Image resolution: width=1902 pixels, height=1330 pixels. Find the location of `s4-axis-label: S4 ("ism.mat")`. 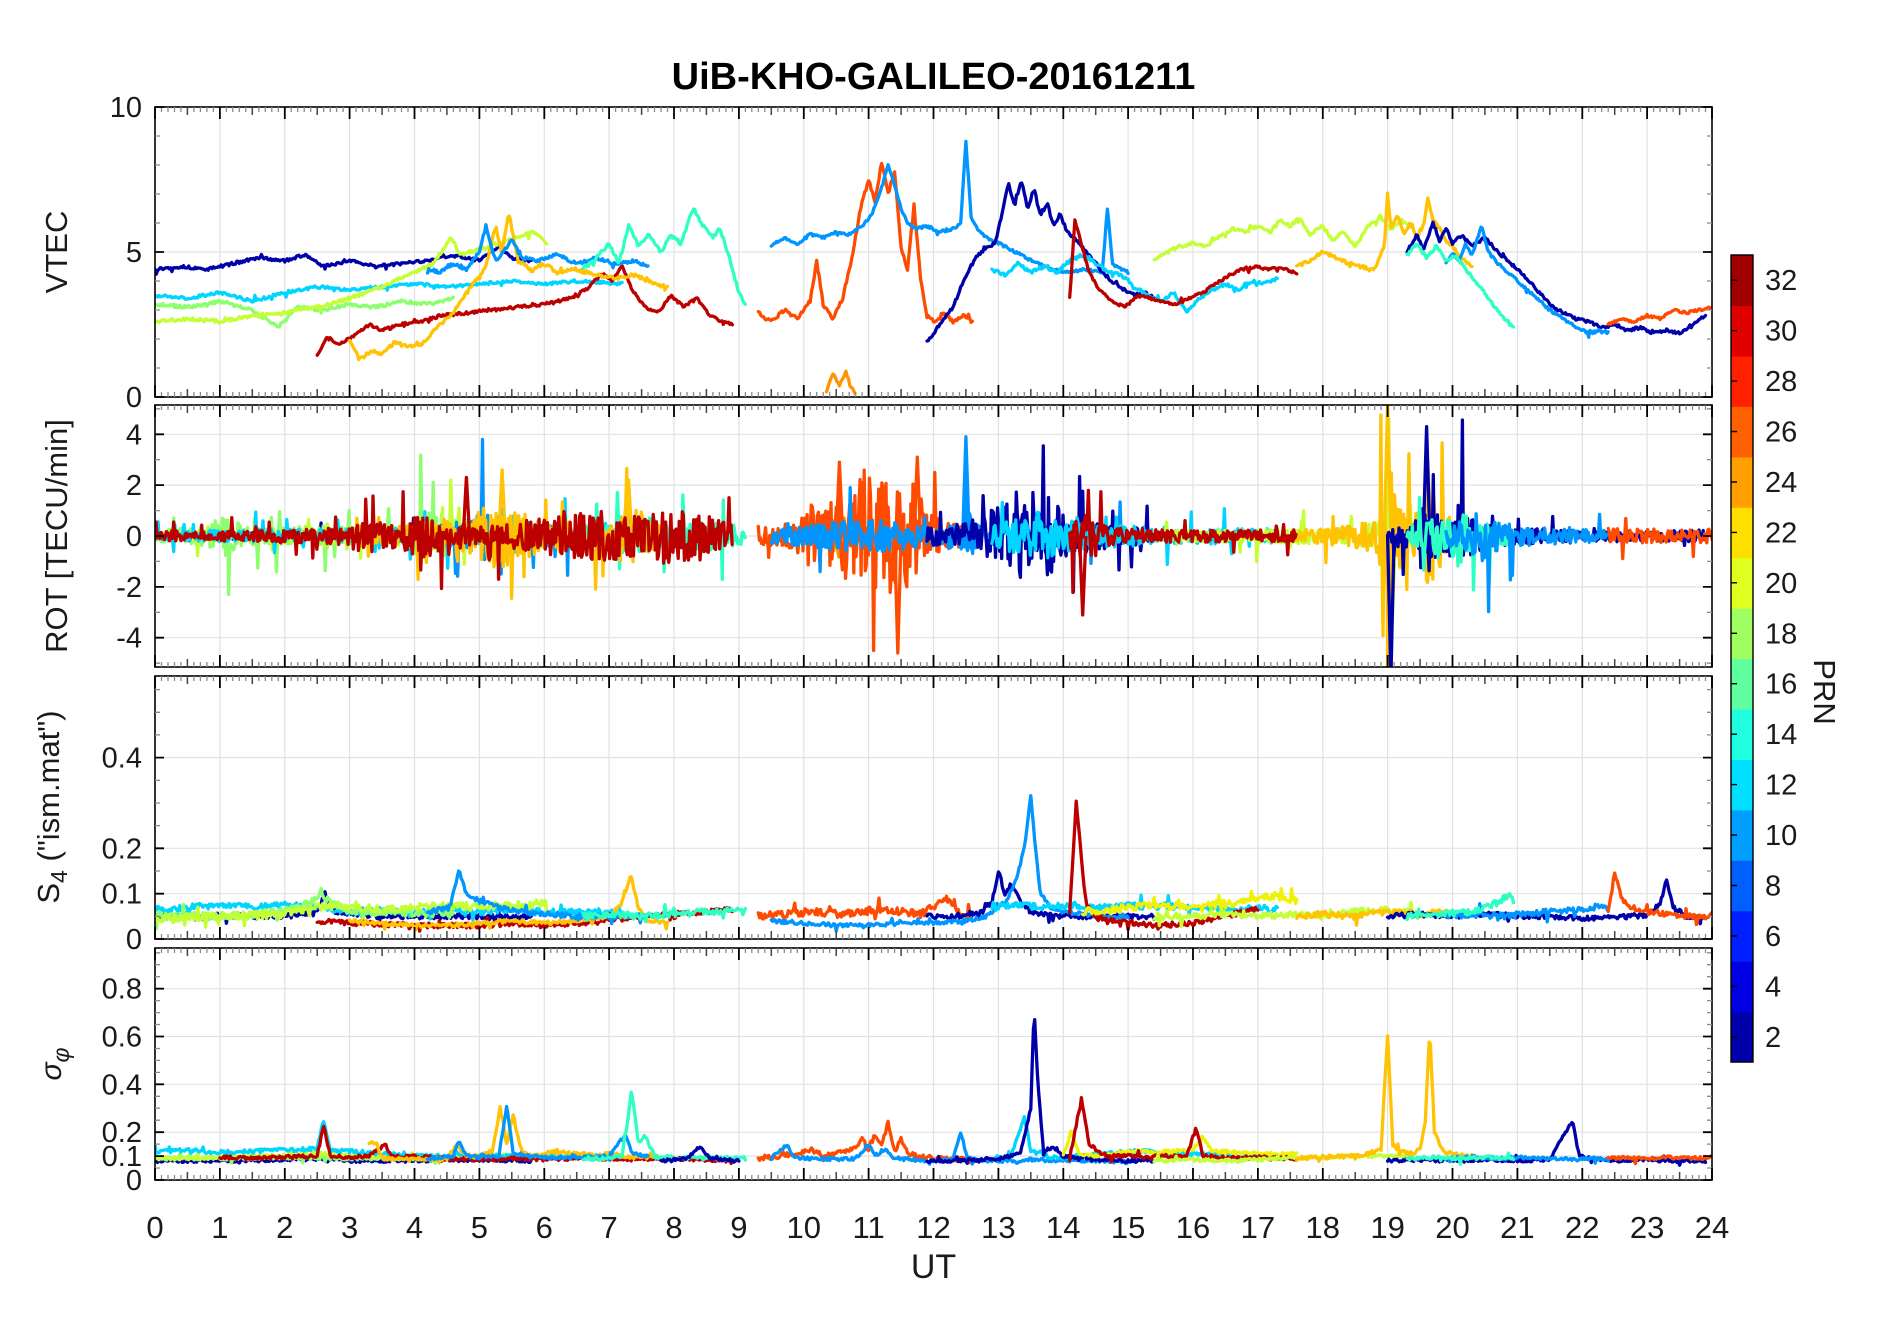

s4-axis-label: S4 ("ism.mat") is located at coordinates (51, 807).